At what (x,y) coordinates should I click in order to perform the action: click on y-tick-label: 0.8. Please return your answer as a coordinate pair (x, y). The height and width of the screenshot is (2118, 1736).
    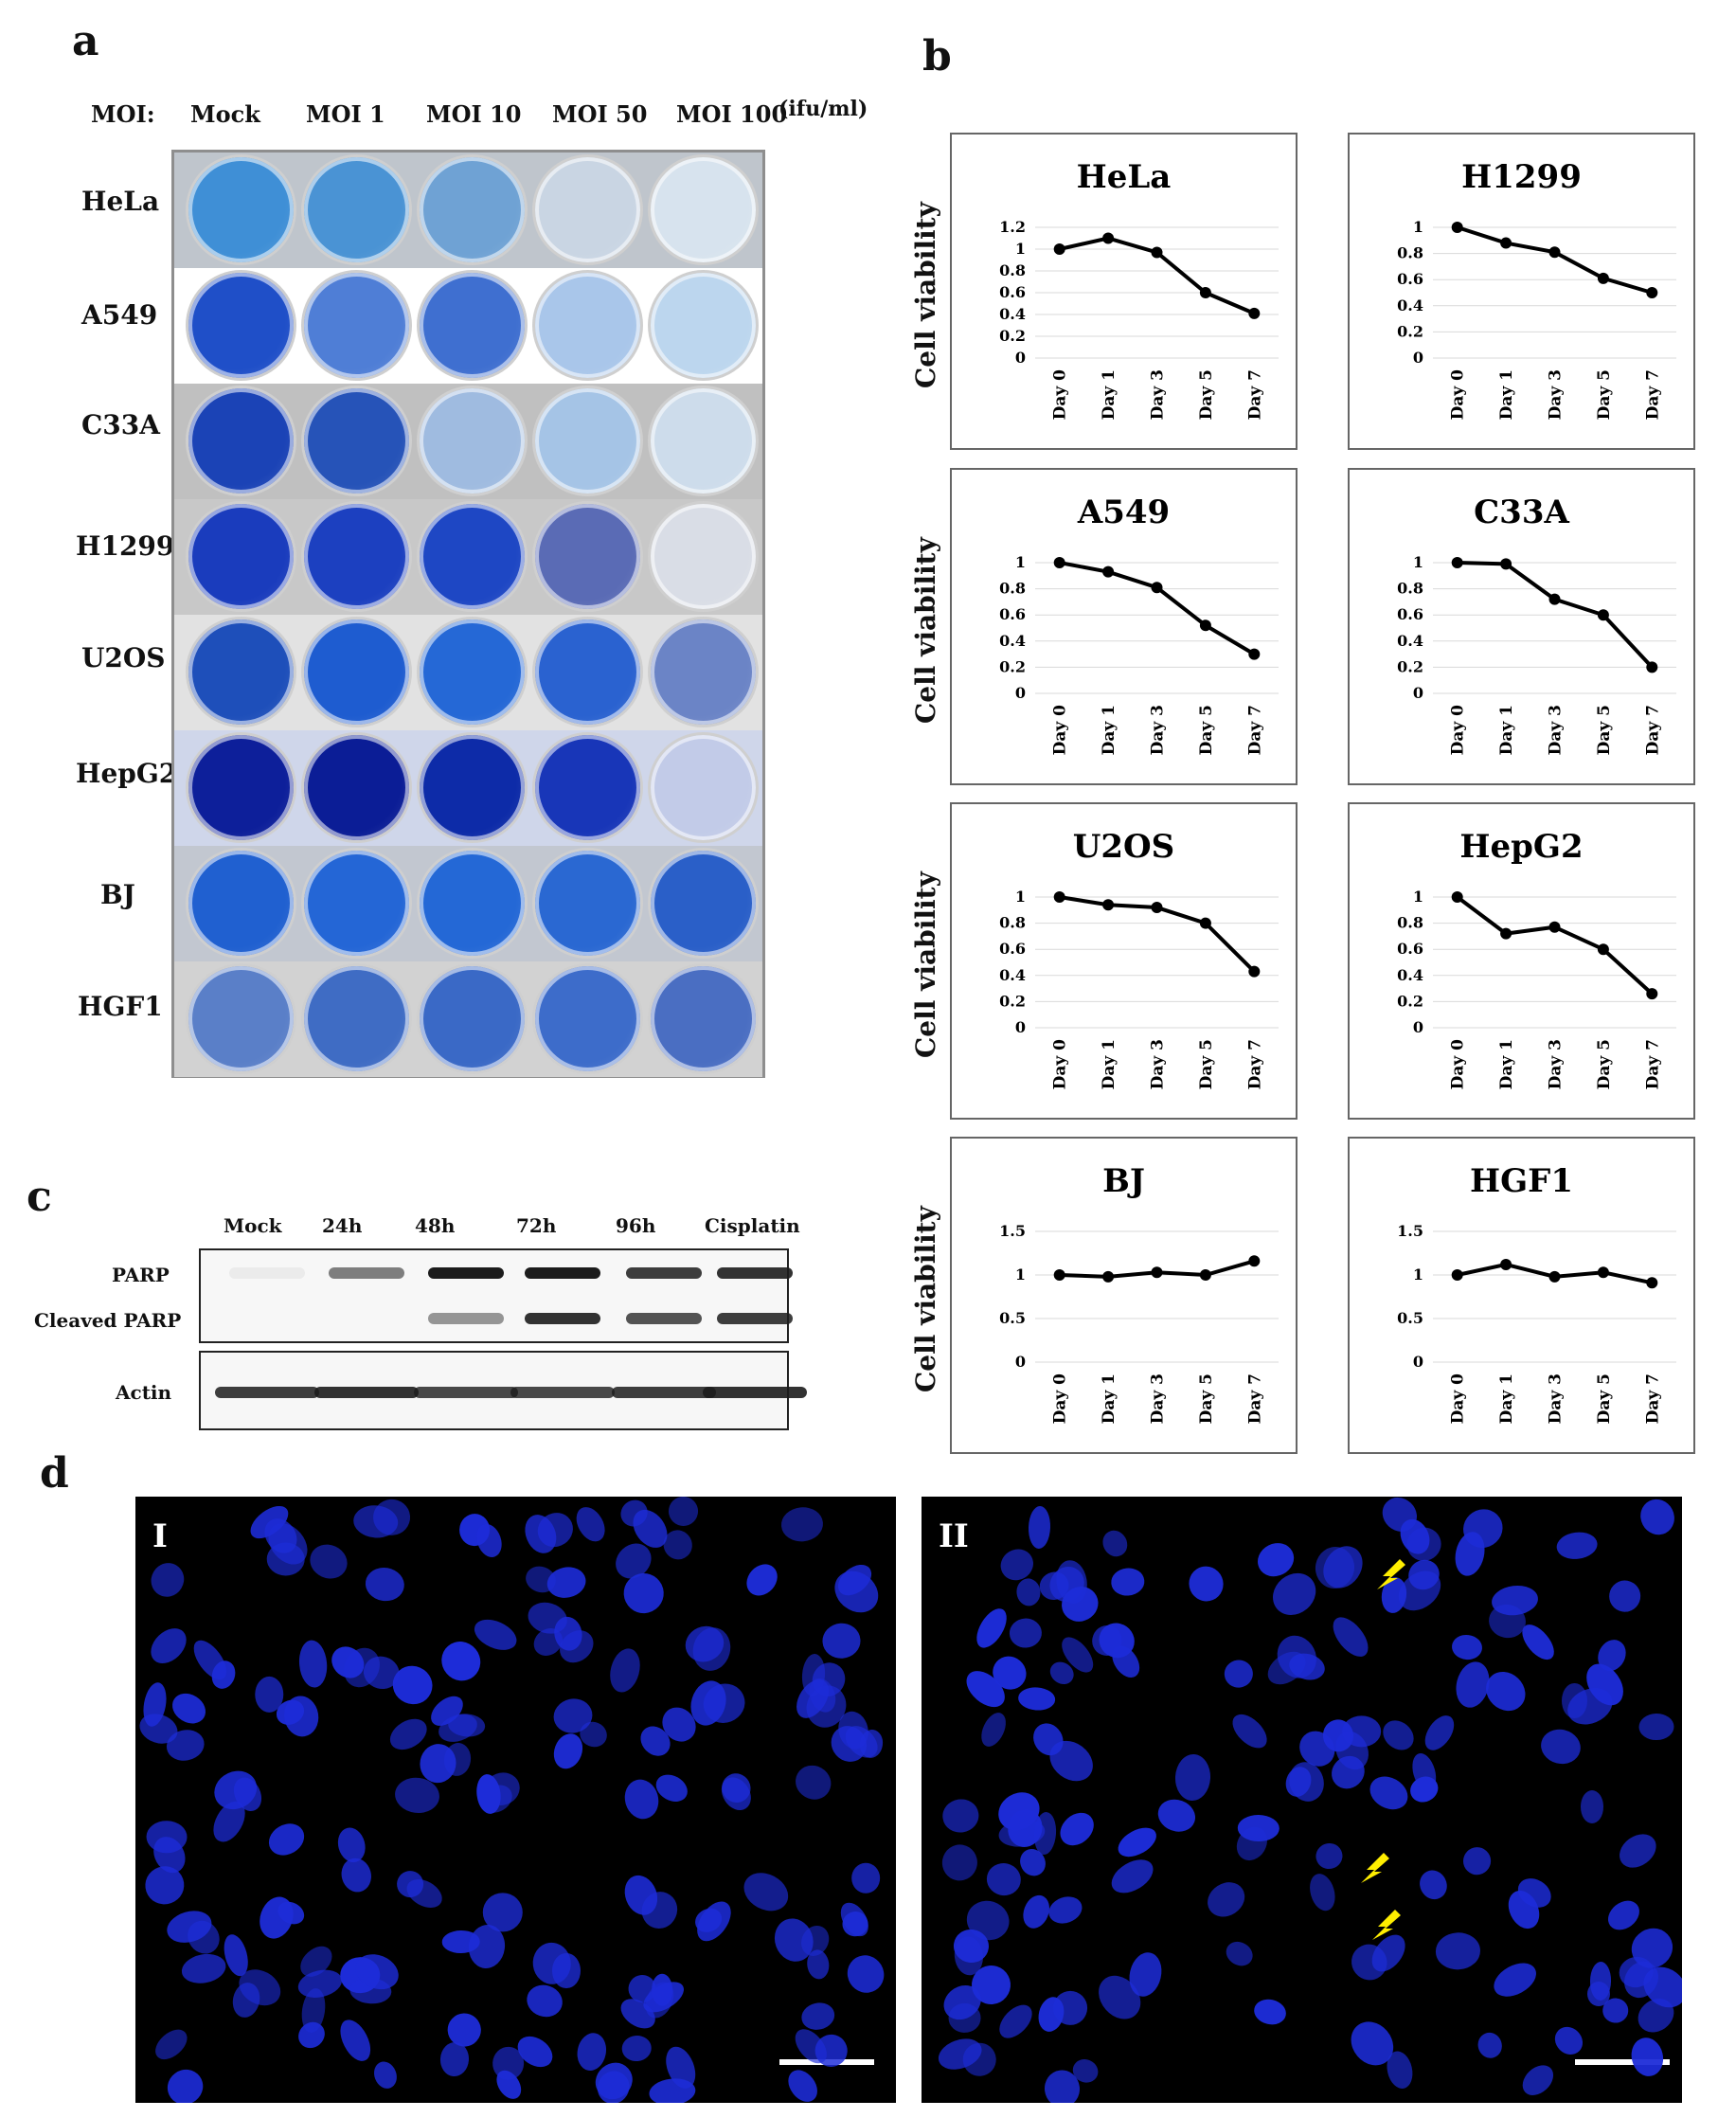
    Looking at the image, I should click on (1012, 589).